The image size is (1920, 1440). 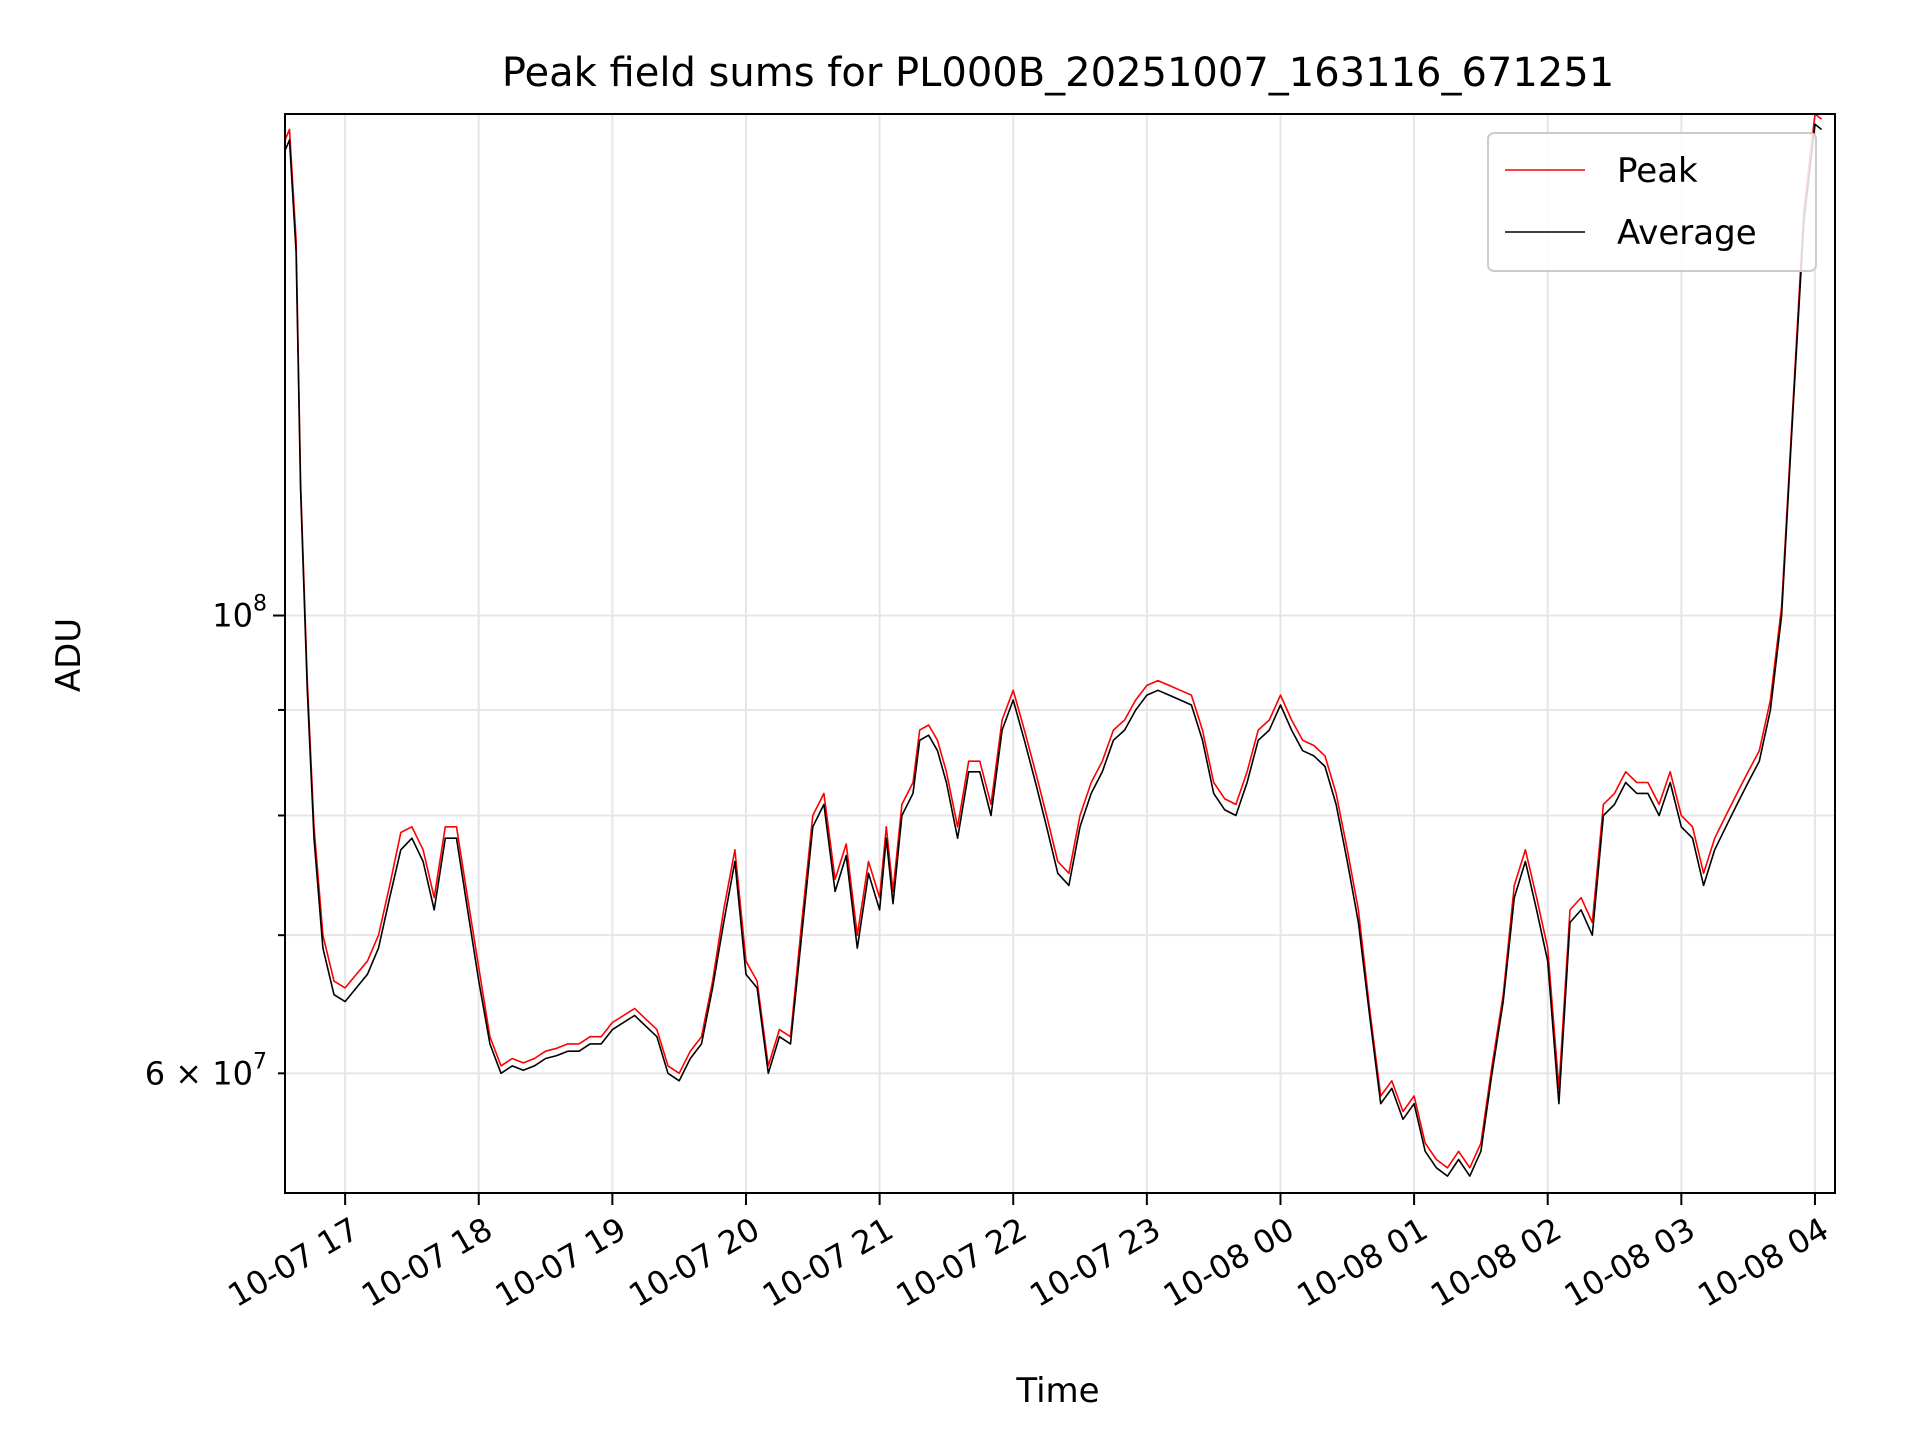 What do you see at coordinates (239, 613) in the screenshot?
I see `y-tick-label: 108` at bounding box center [239, 613].